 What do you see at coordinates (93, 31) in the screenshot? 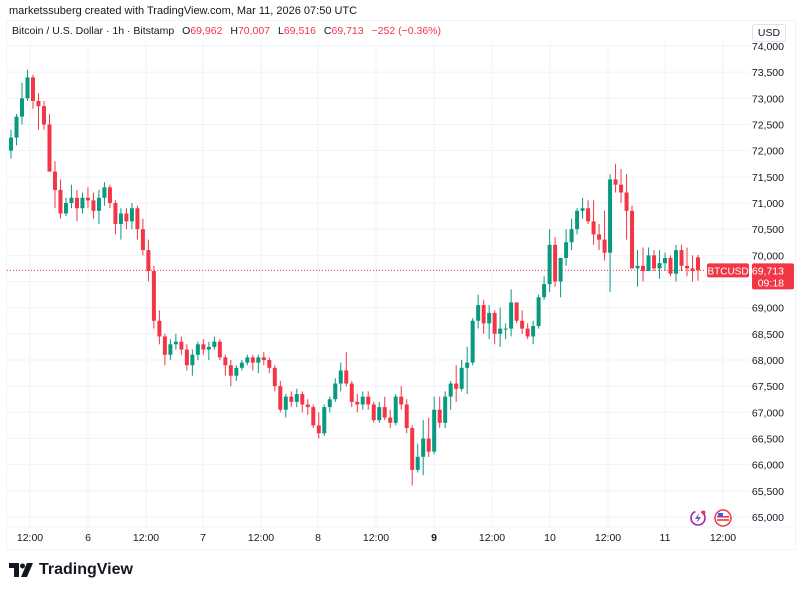
I see `symbol-title: Bitcoin / U.S. Dollar · 1h · Bitstamp` at bounding box center [93, 31].